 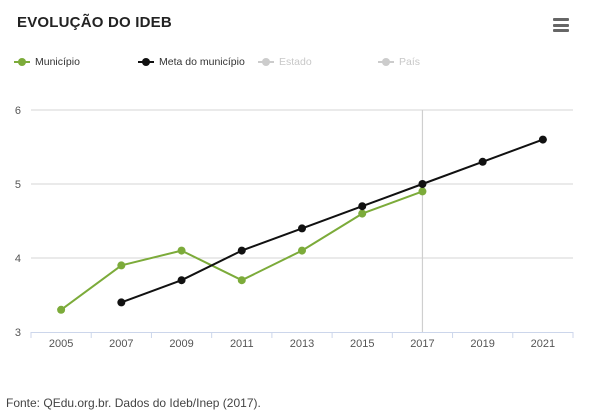 I want to click on legend-label: Estado, so click(x=295, y=62).